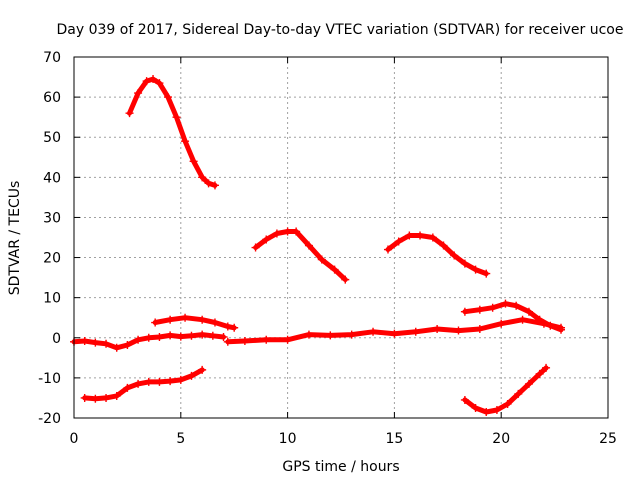 The width and height of the screenshot is (640, 480). Describe the element at coordinates (56, 339) in the screenshot. I see `y-tick-label: 0` at that location.